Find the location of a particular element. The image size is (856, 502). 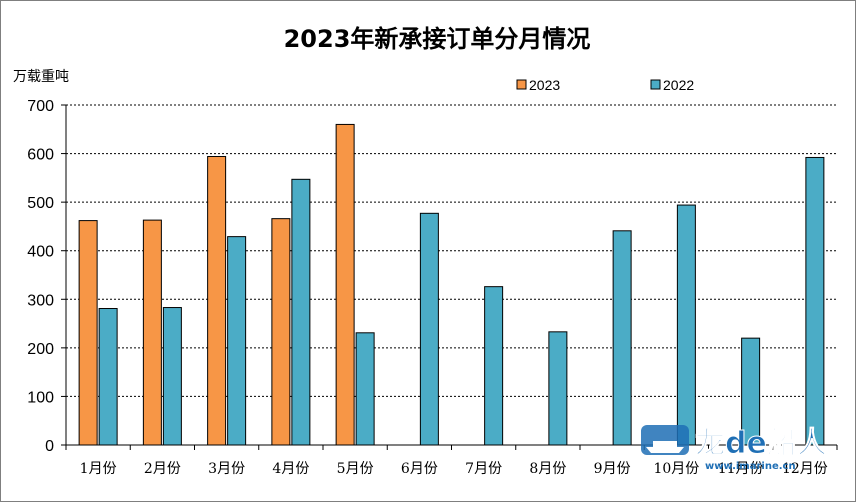

x-tick-label: 5月份 is located at coordinates (355, 469).